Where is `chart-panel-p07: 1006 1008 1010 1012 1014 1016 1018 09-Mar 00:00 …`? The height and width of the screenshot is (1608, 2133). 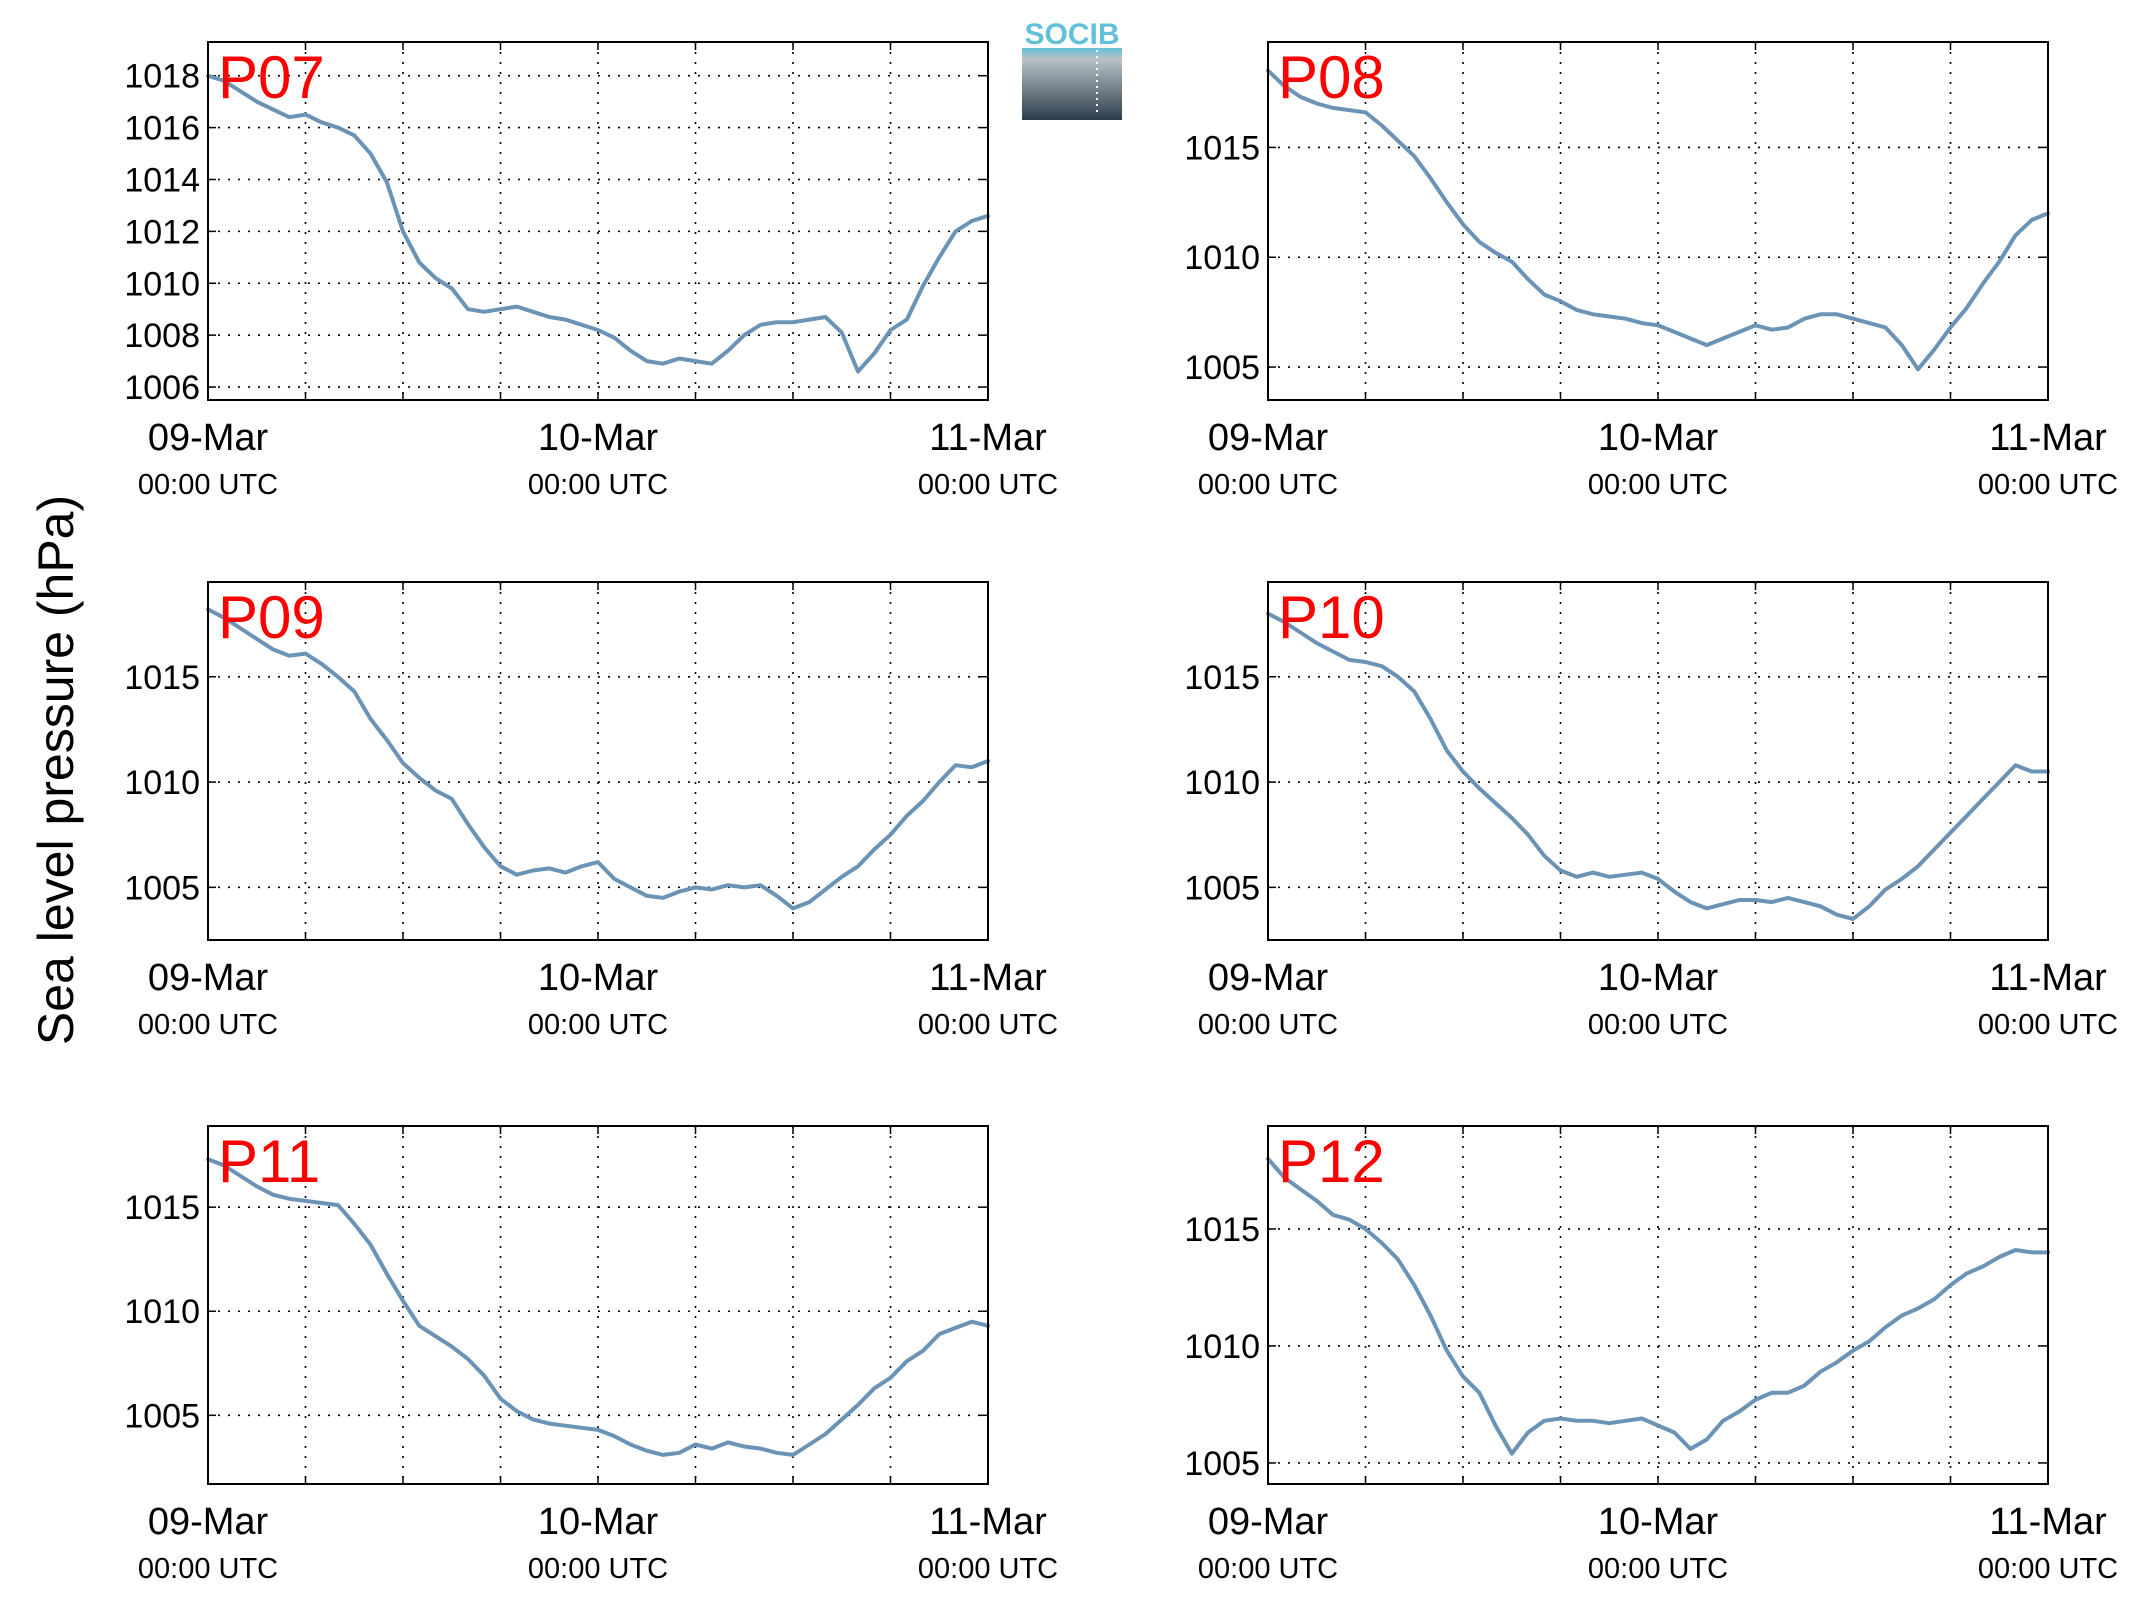
chart-panel-p07: 1006 1008 1010 1012 1014 1016 1018 09-Mar 00:00 … is located at coordinates (591, 271).